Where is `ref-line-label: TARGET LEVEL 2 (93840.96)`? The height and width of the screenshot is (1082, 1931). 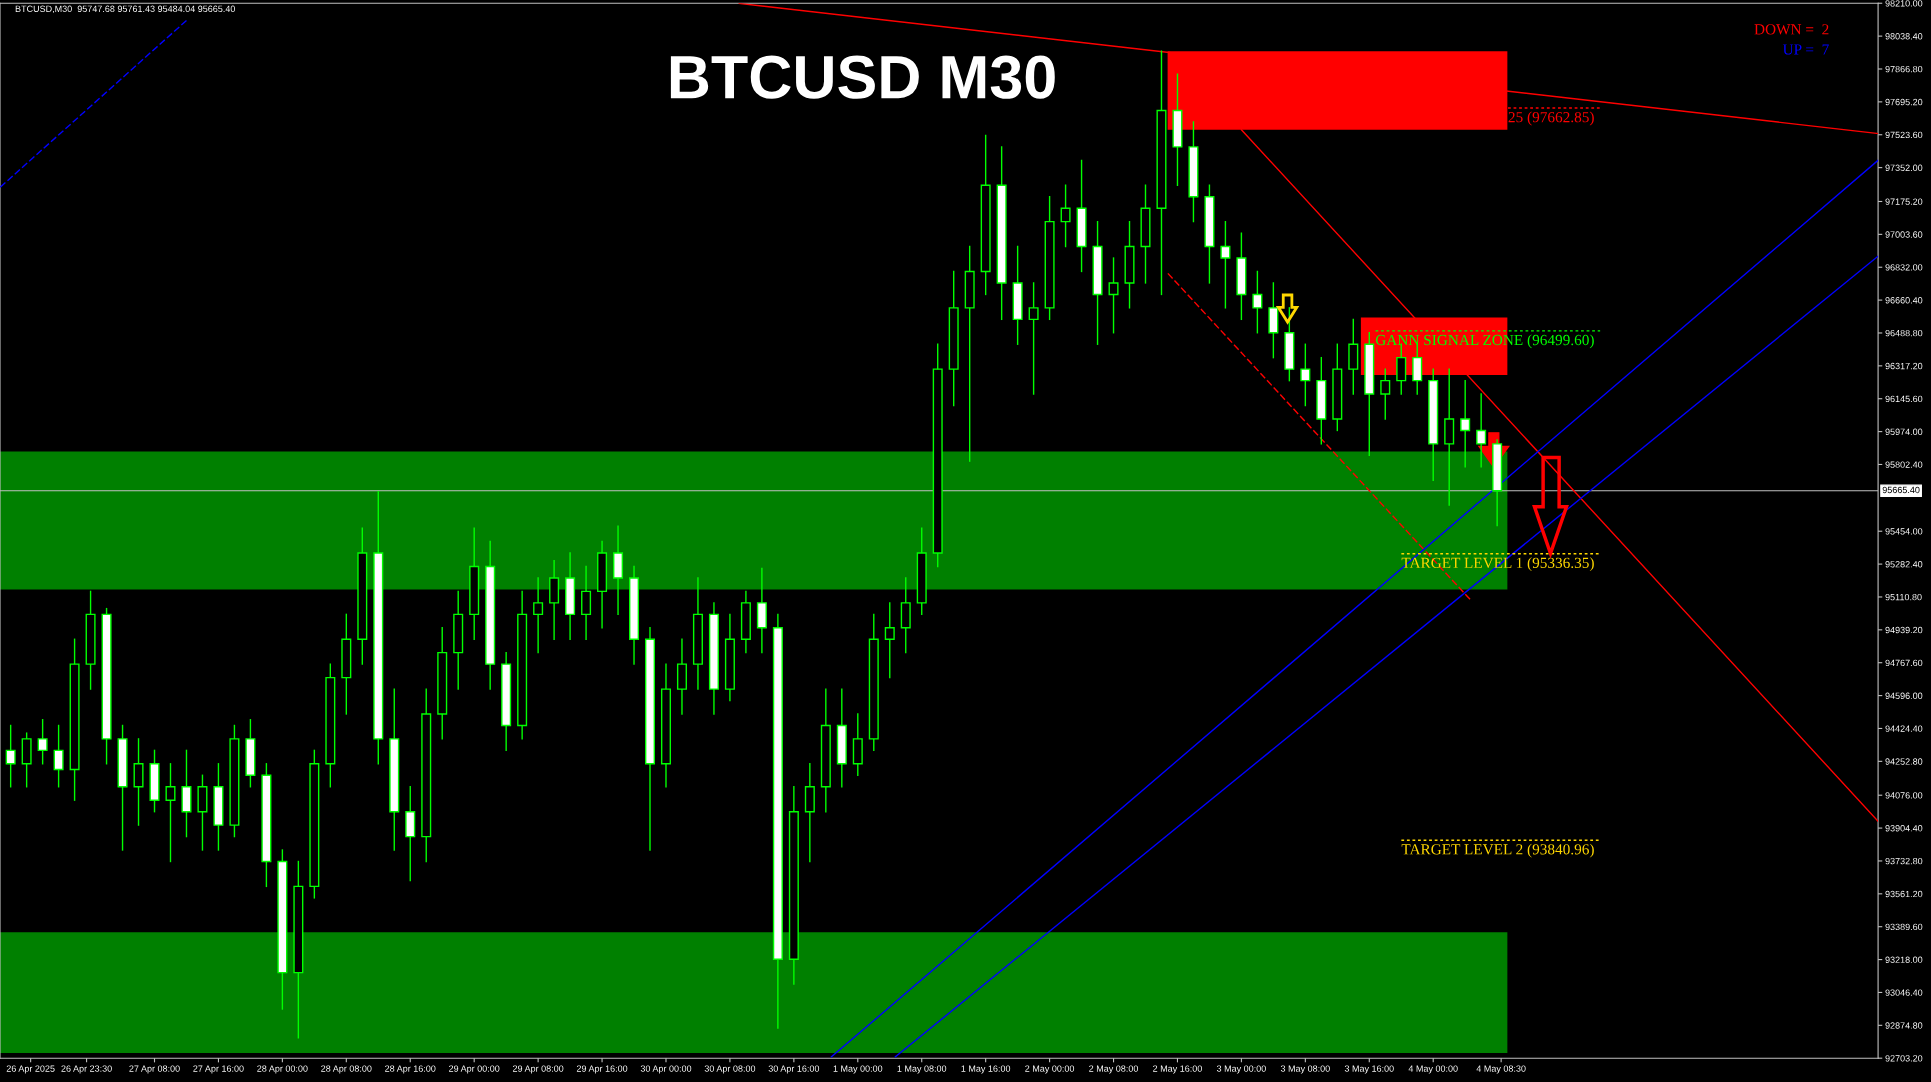 ref-line-label: TARGET LEVEL 2 (93840.96) is located at coordinates (1497, 850).